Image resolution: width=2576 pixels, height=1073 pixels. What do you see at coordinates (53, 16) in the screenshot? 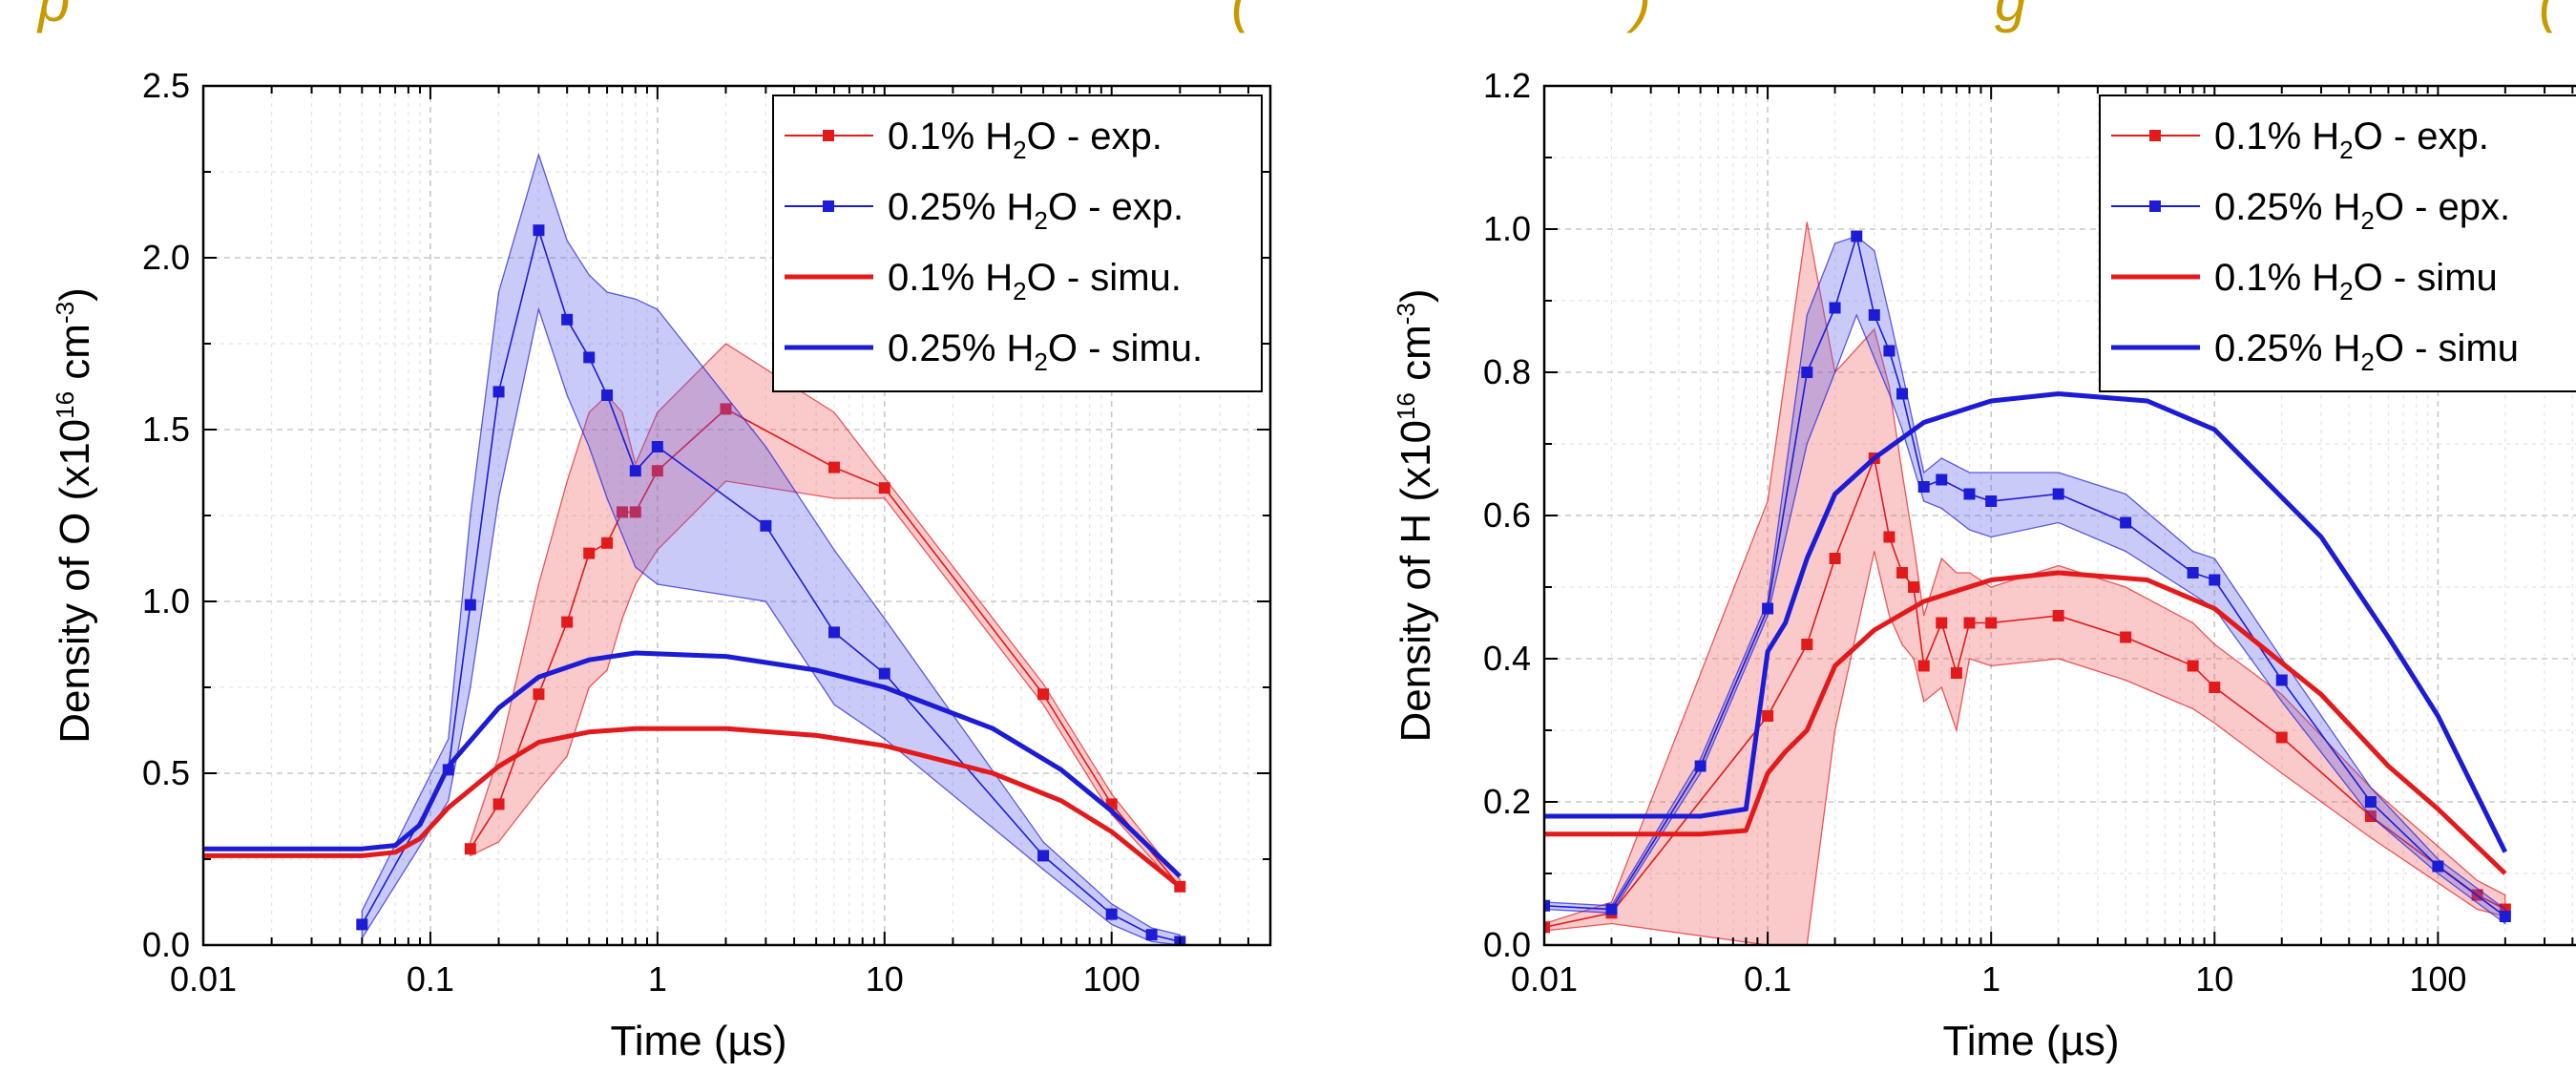
I see `banner-fragment-left: p` at bounding box center [53, 16].